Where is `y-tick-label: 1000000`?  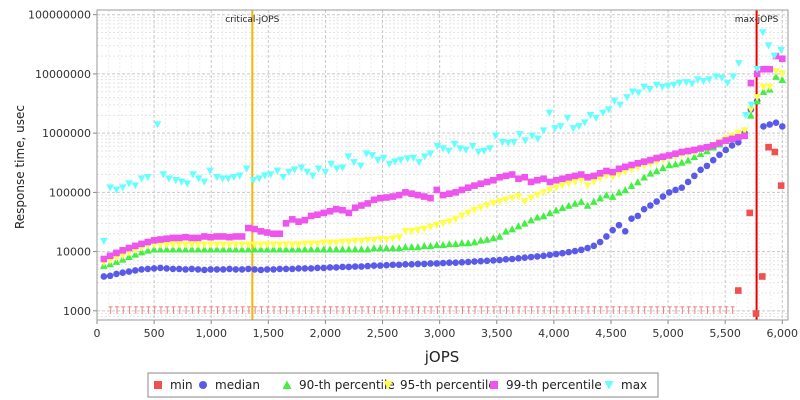
y-tick-label: 1000000 is located at coordinates (66, 133).